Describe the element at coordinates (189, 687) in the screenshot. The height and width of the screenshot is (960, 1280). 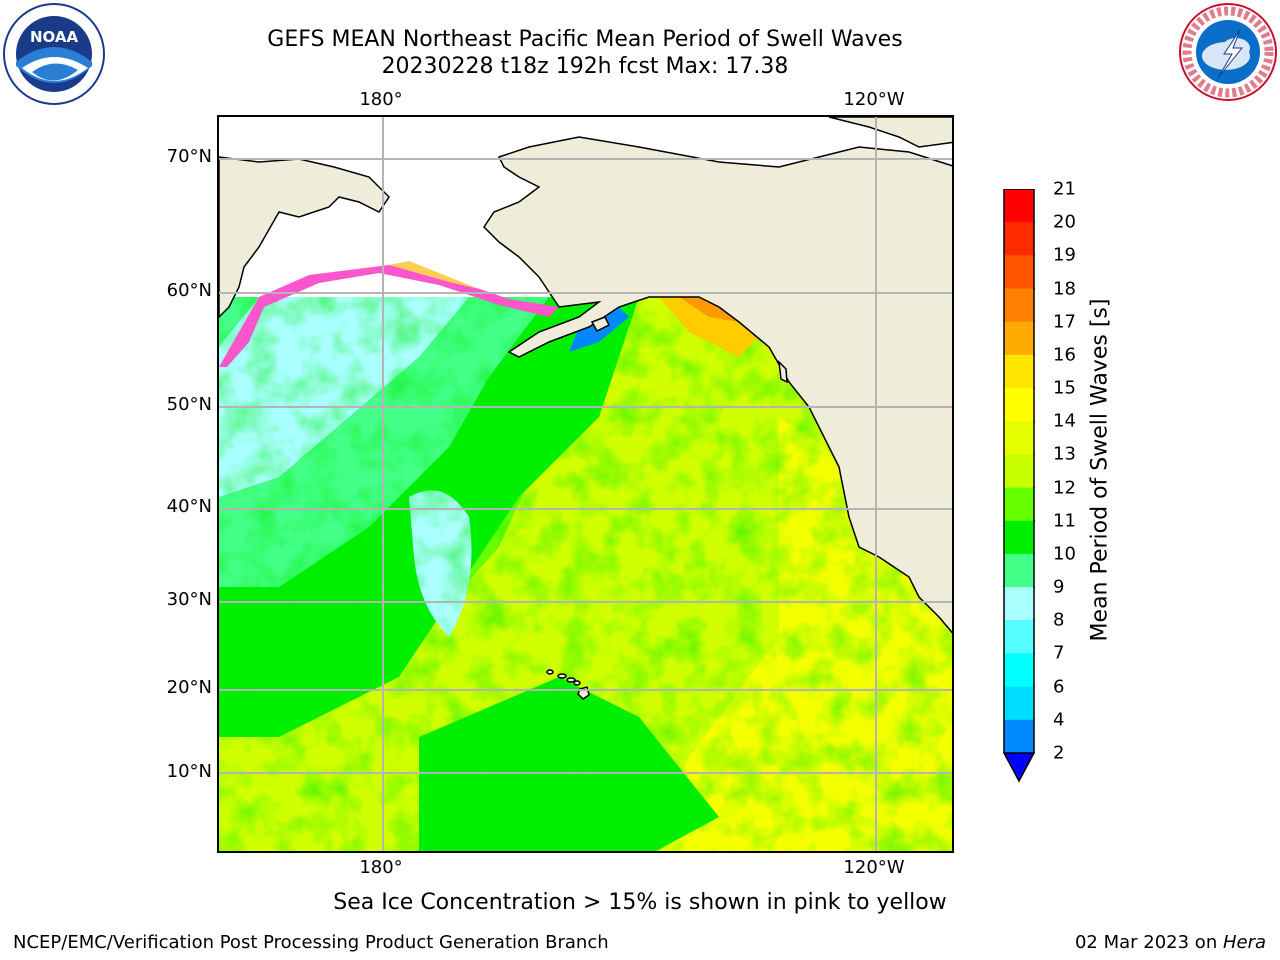
I see `lat-label-20n: 20°N` at that location.